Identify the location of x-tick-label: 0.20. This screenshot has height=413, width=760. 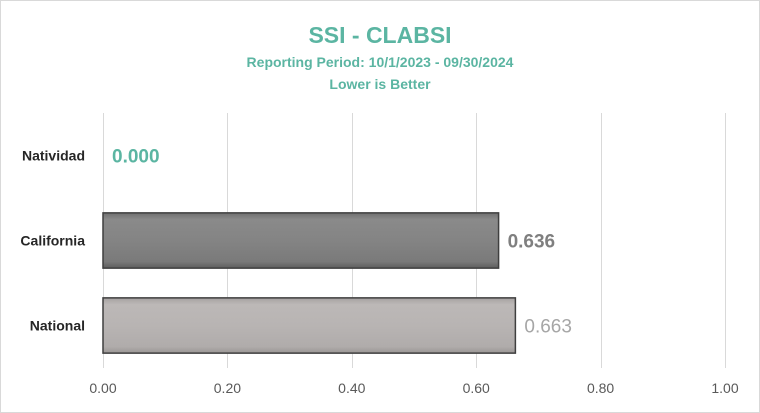
(227, 388).